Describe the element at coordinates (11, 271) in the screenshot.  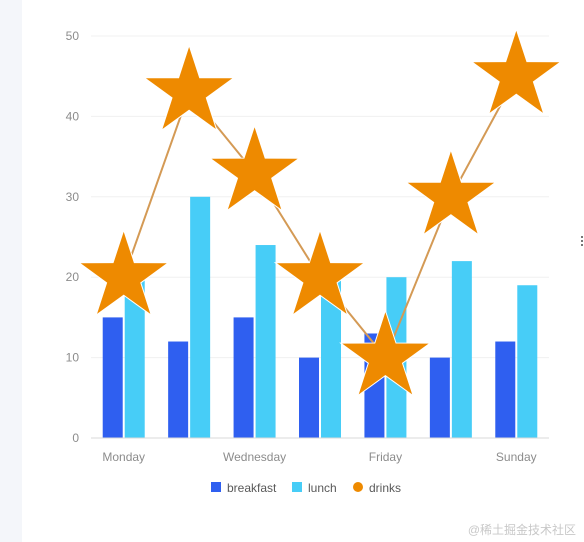
I see `left-panel-strip` at that location.